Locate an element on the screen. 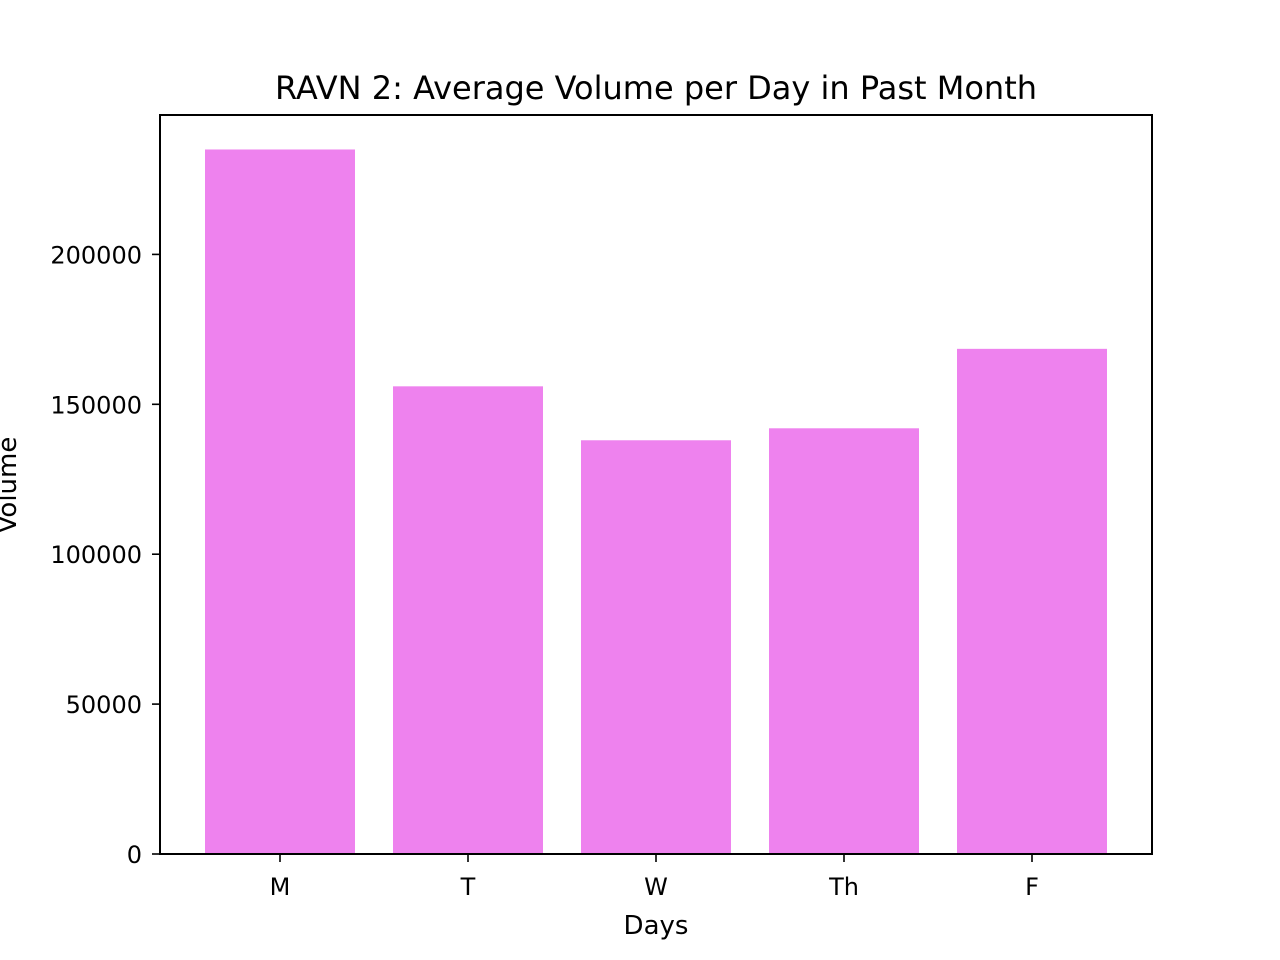  x-tick-label: W is located at coordinates (656, 887).